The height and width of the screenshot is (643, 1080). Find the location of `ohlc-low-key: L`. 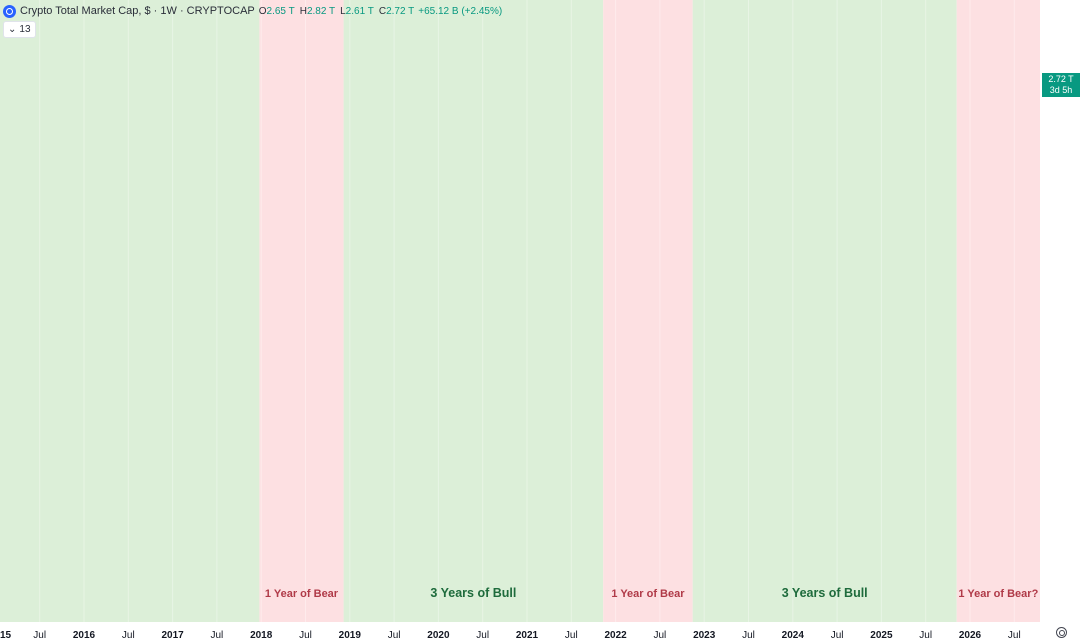

ohlc-low-key: L is located at coordinates (343, 11).